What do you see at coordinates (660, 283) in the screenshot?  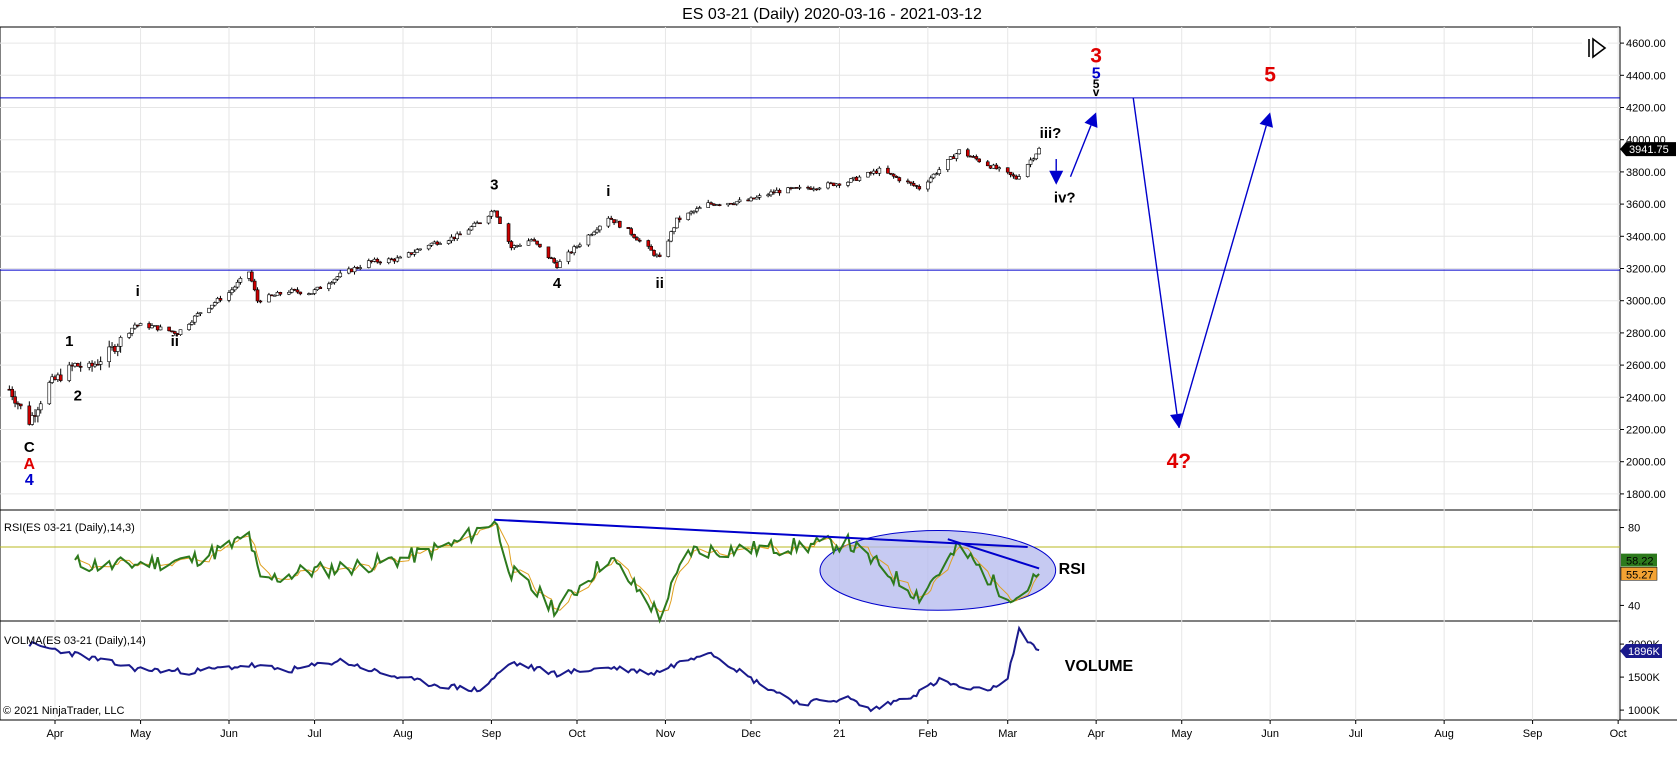 I see `wave-label: ii` at bounding box center [660, 283].